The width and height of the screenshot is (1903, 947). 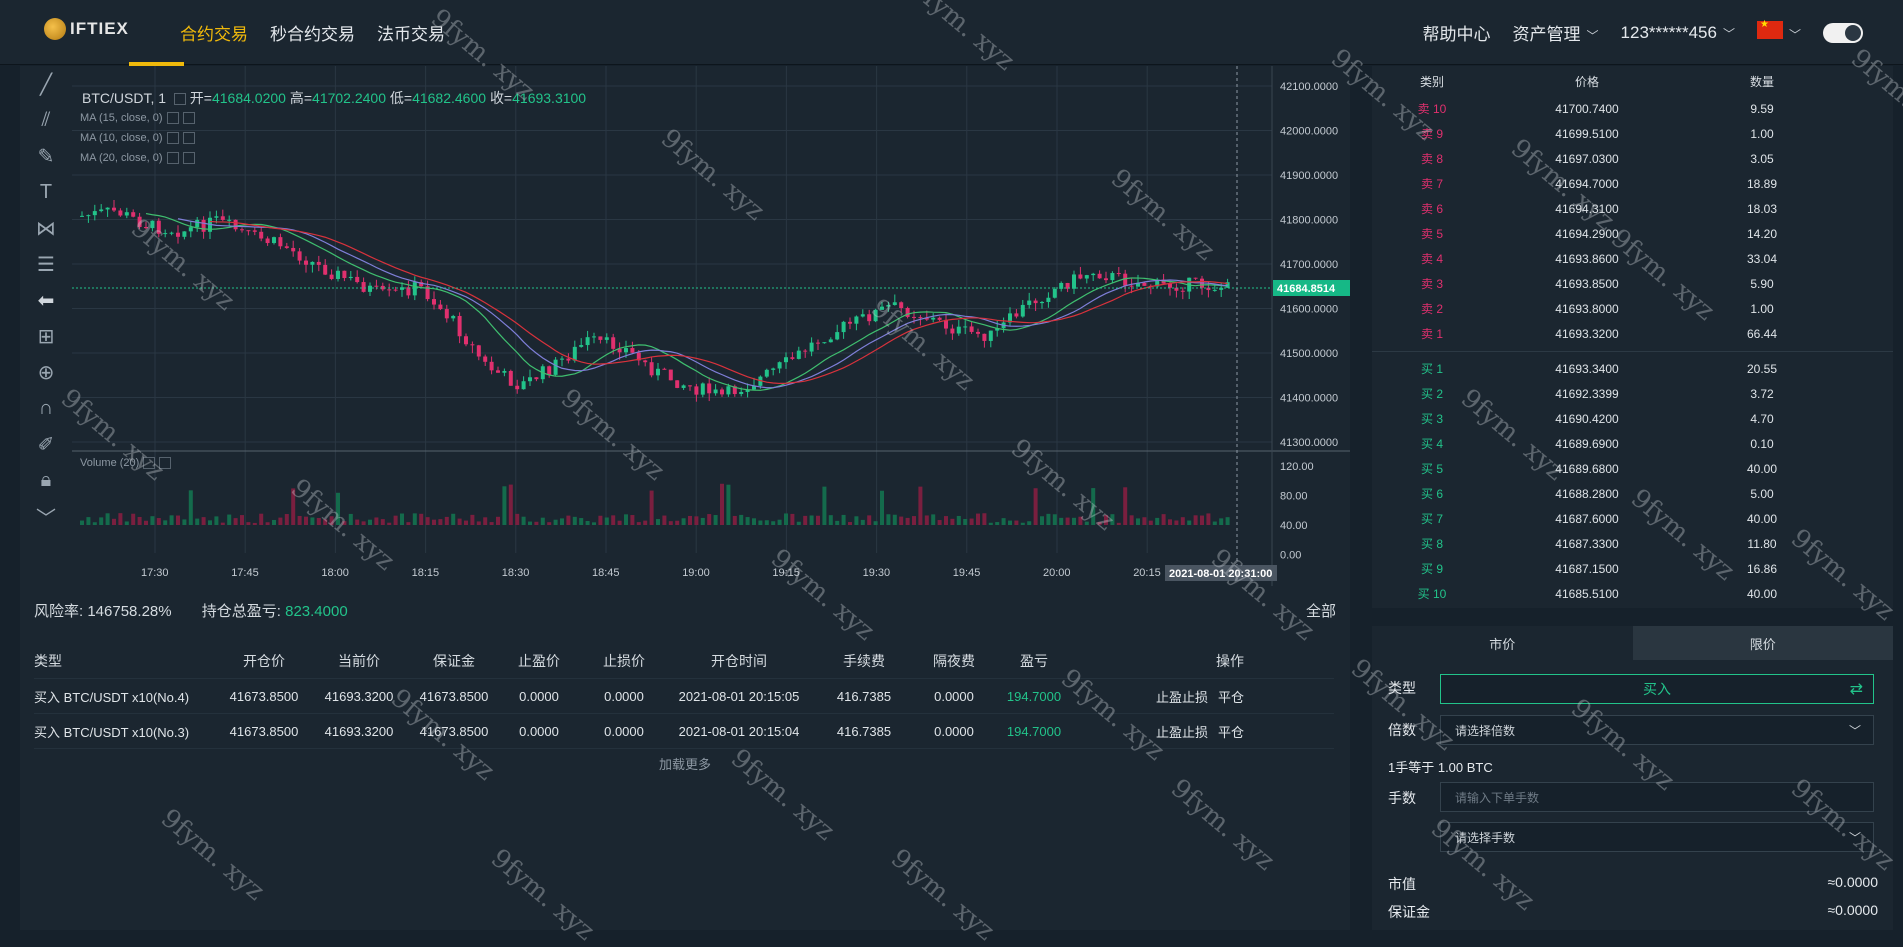 What do you see at coordinates (46, 336) in the screenshot?
I see `measure-tool-icon: ⊞` at bounding box center [46, 336].